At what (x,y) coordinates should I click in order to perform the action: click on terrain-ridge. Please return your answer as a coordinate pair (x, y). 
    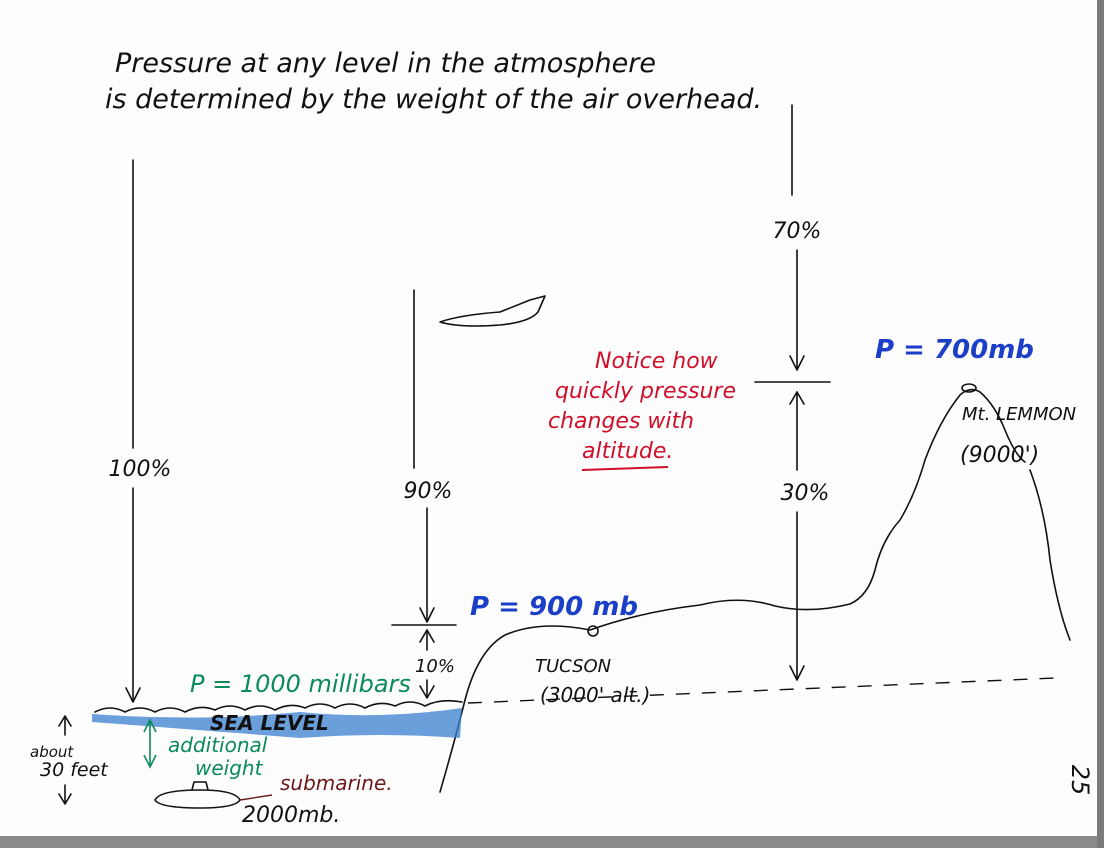
    Looking at the image, I should click on (1050, 555).